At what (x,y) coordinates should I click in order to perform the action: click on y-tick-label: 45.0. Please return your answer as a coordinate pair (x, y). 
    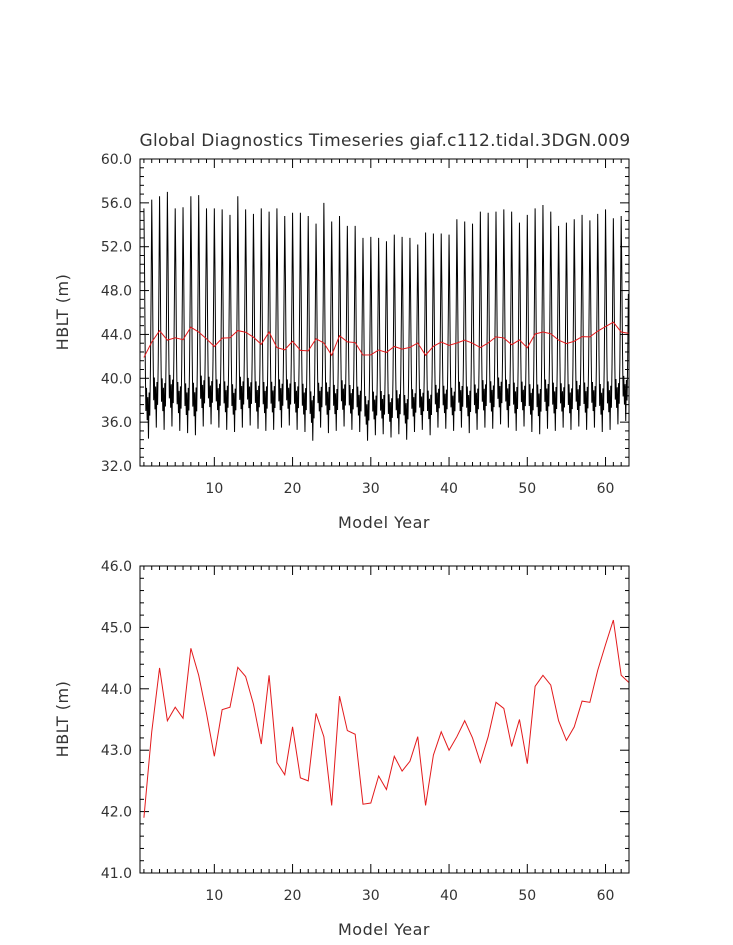
    Looking at the image, I should click on (116, 628).